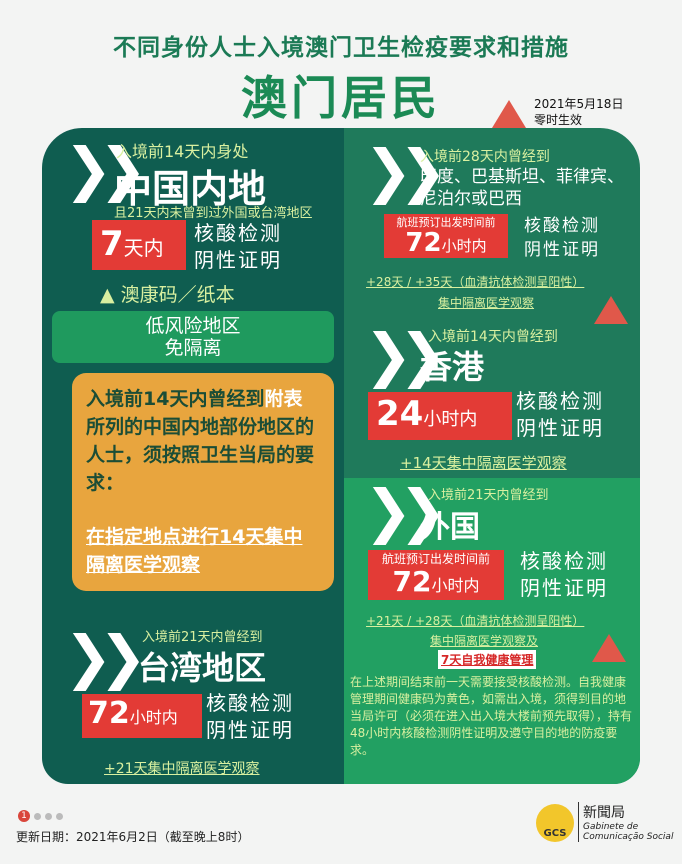  What do you see at coordinates (604, 813) in the screenshot?
I see `logo-cn: 新聞局` at bounding box center [604, 813].